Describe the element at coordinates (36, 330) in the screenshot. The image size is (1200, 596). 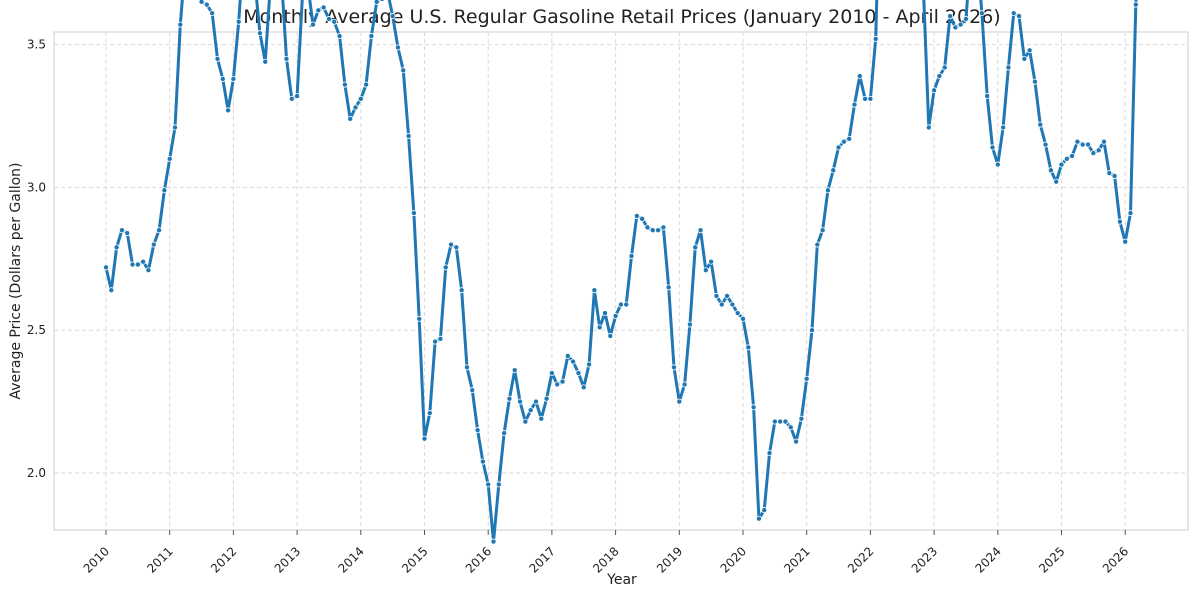
I see `y-tick-label: 2.5` at that location.